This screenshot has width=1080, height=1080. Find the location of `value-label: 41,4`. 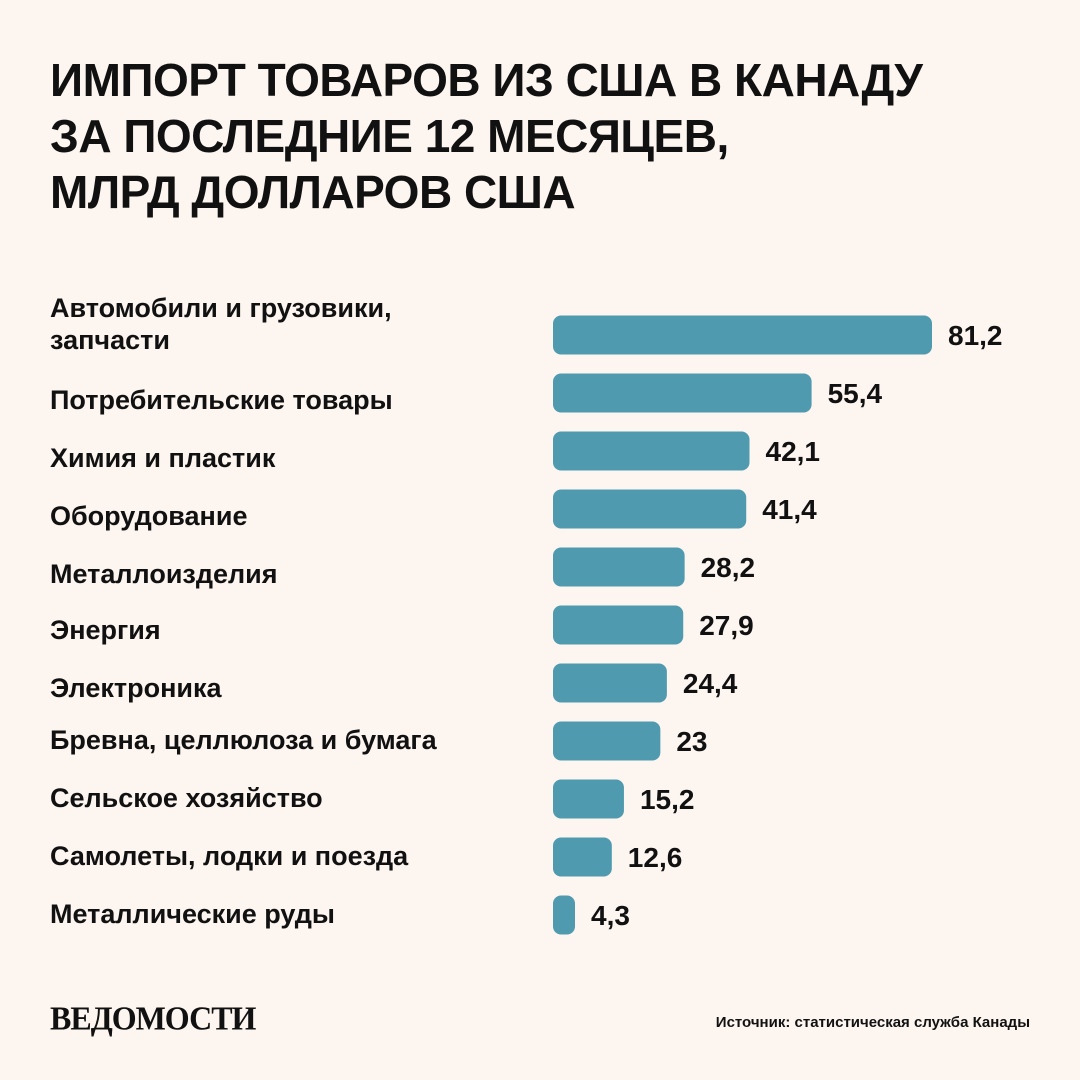

value-label: 41,4 is located at coordinates (789, 509).